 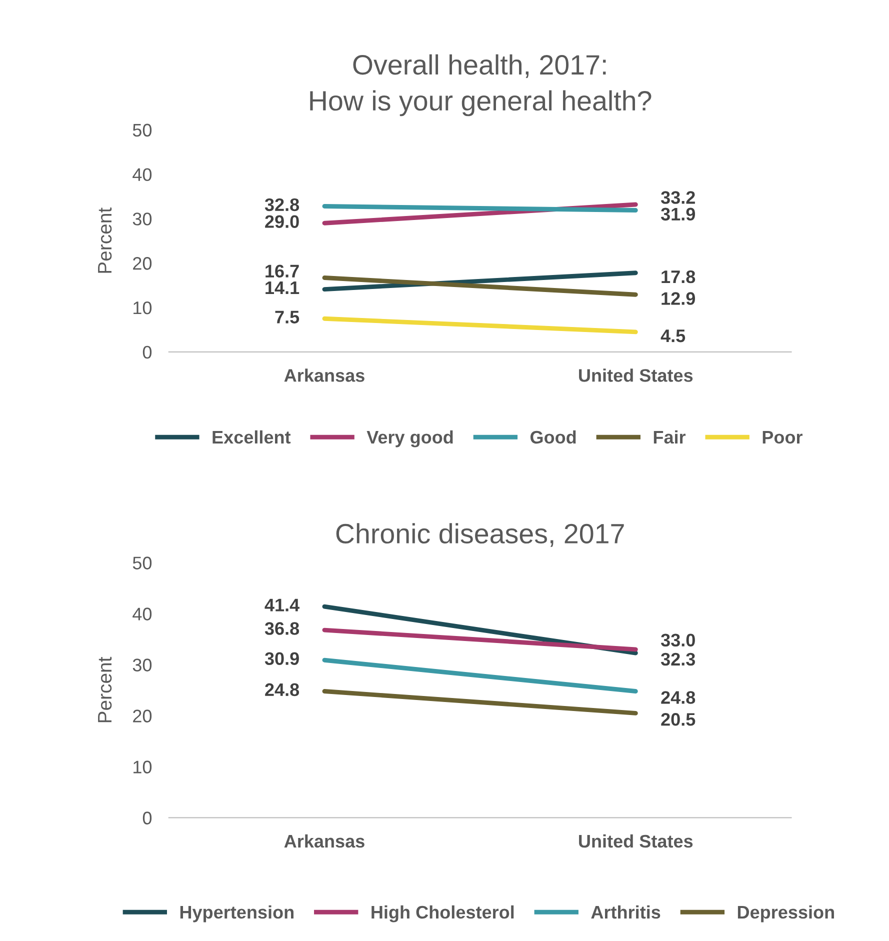 I want to click on data-label: 17.8, so click(x=679, y=277).